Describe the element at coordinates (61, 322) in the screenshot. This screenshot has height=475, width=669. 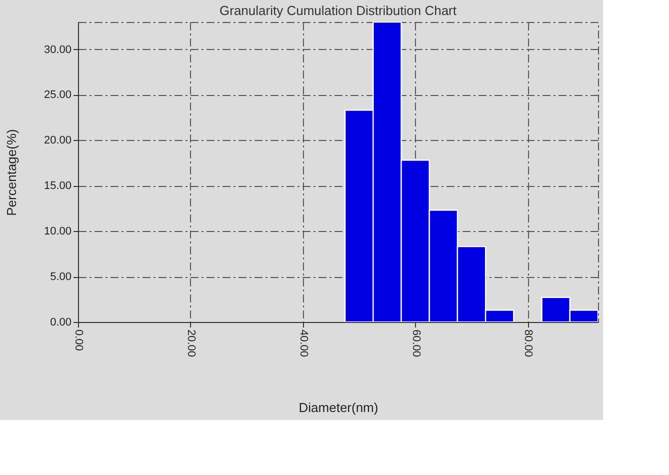
I see `y-tick-label: 0.00` at that location.